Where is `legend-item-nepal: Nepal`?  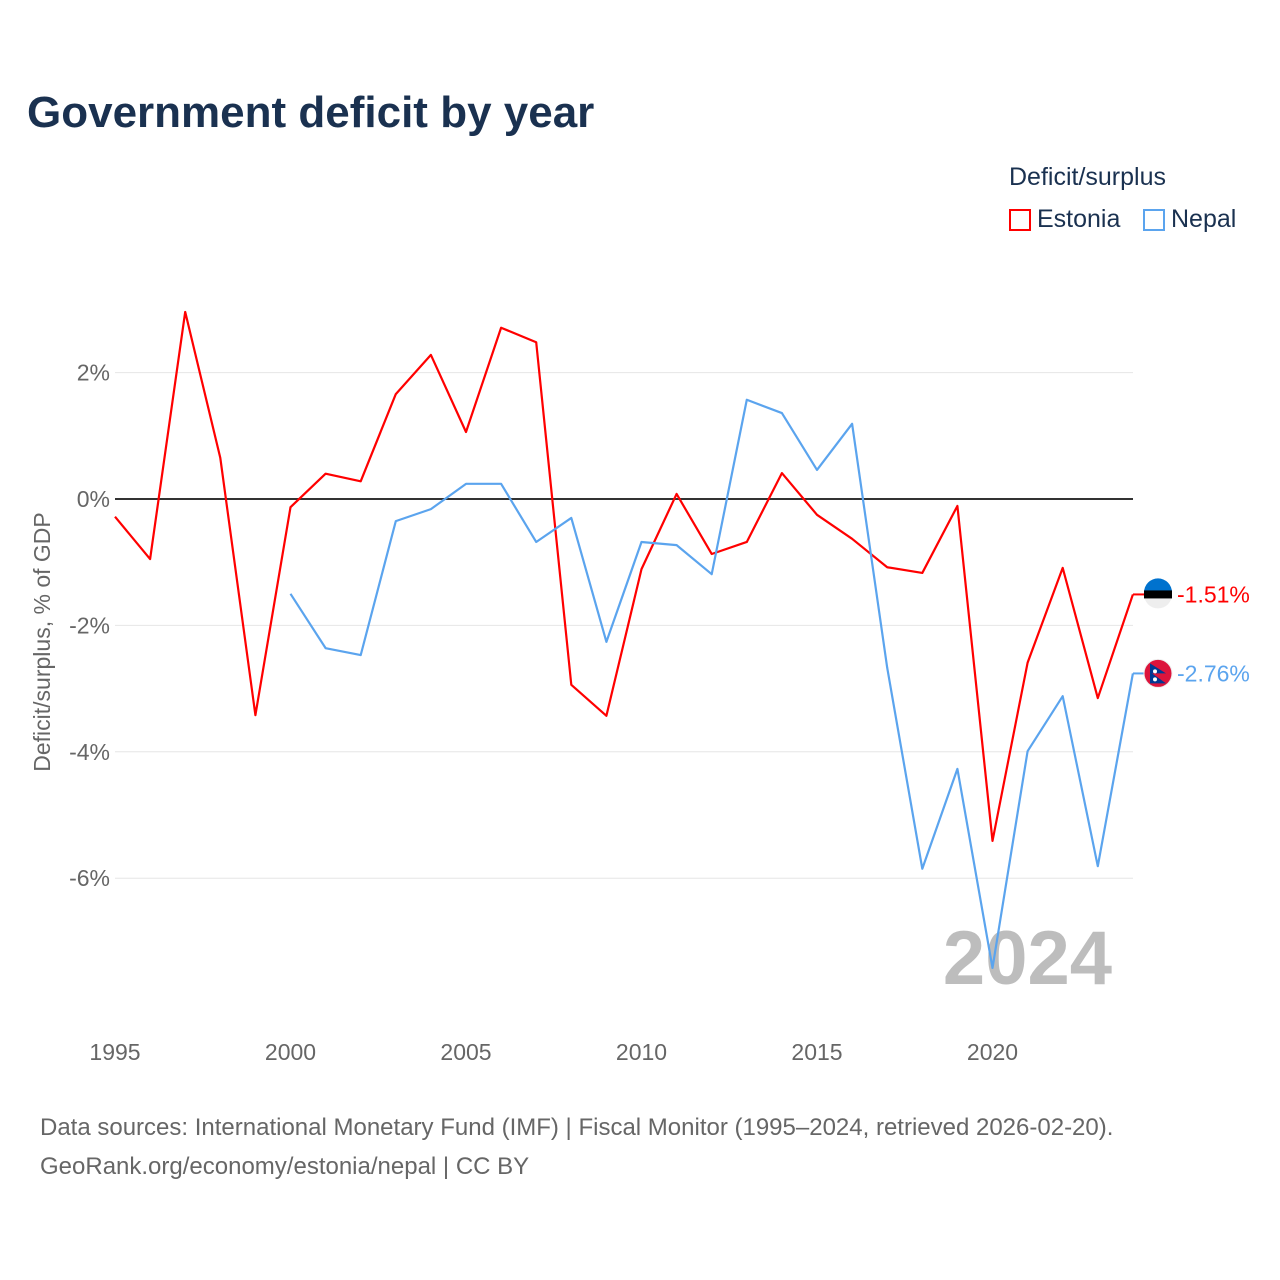
legend-item-nepal: Nepal is located at coordinates (1189, 219).